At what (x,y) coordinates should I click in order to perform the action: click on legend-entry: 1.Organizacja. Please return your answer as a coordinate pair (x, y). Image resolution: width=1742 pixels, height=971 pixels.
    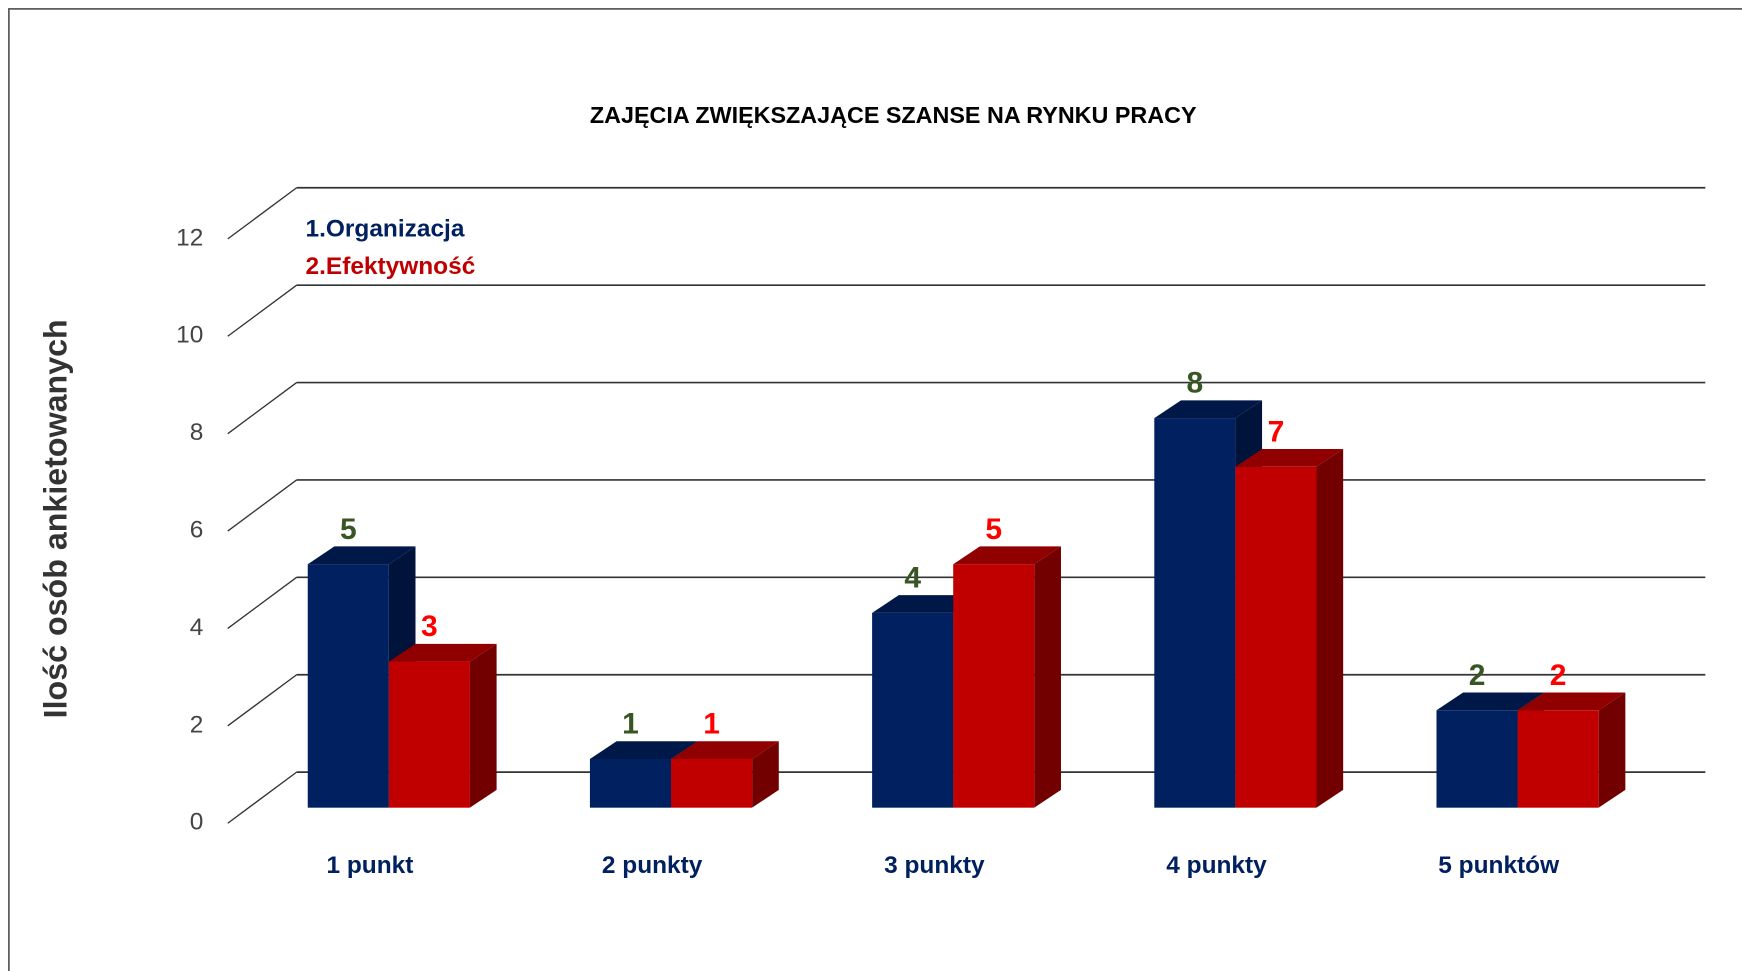
    Looking at the image, I should click on (385, 228).